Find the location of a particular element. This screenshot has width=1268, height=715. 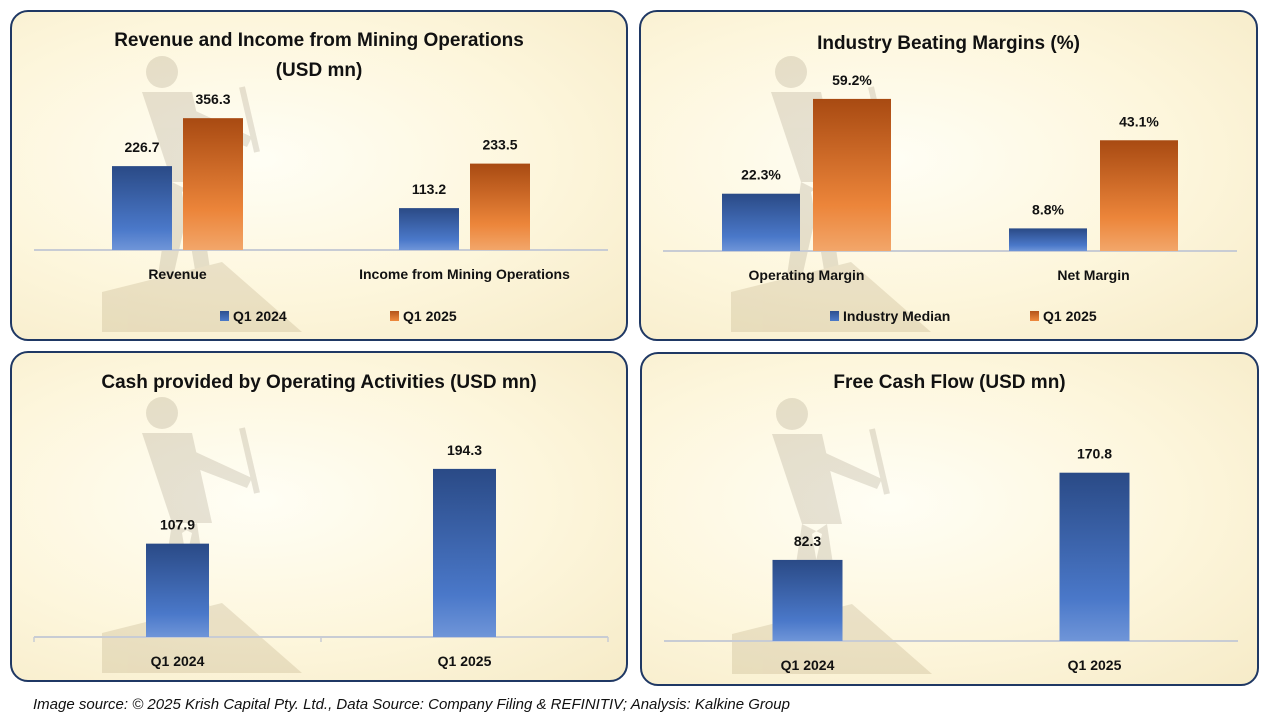

data-label: 82.3 is located at coordinates (807, 541).